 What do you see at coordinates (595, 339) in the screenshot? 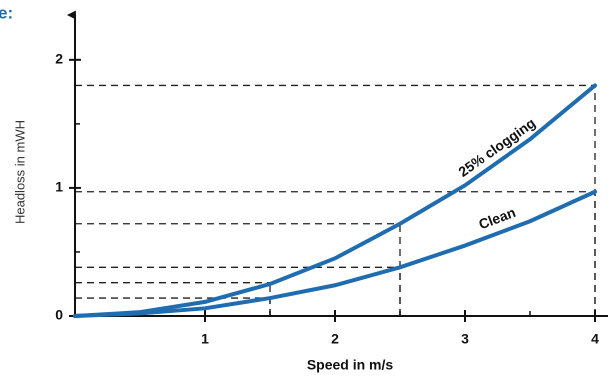
I see `x-tick-label: 4` at bounding box center [595, 339].